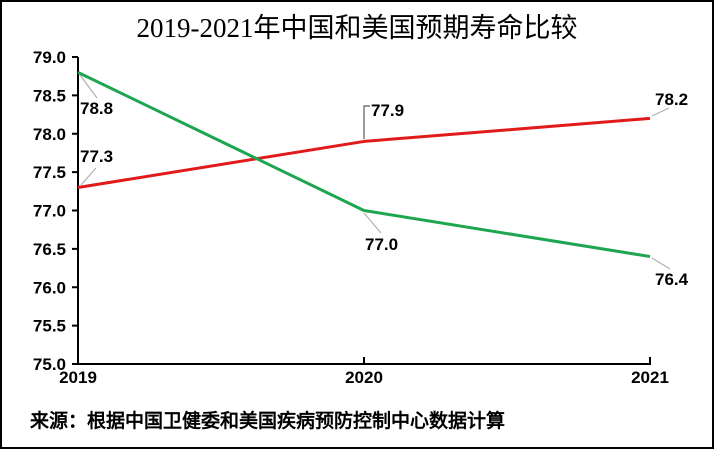 Image resolution: width=714 pixels, height=449 pixels. What do you see at coordinates (49, 287) in the screenshot?
I see `y-tick-label: 76.0` at bounding box center [49, 287].